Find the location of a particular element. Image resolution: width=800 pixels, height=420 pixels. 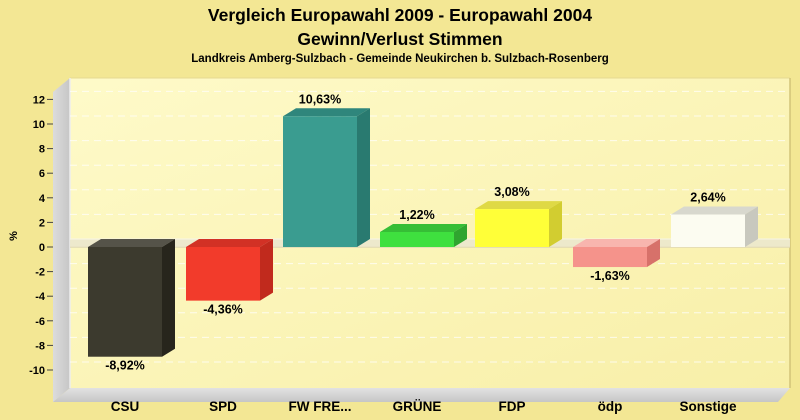

category-labels: CSU SPD FW FRE... GRÜNE FDP ödp Sonstige is located at coordinates (424, 406).